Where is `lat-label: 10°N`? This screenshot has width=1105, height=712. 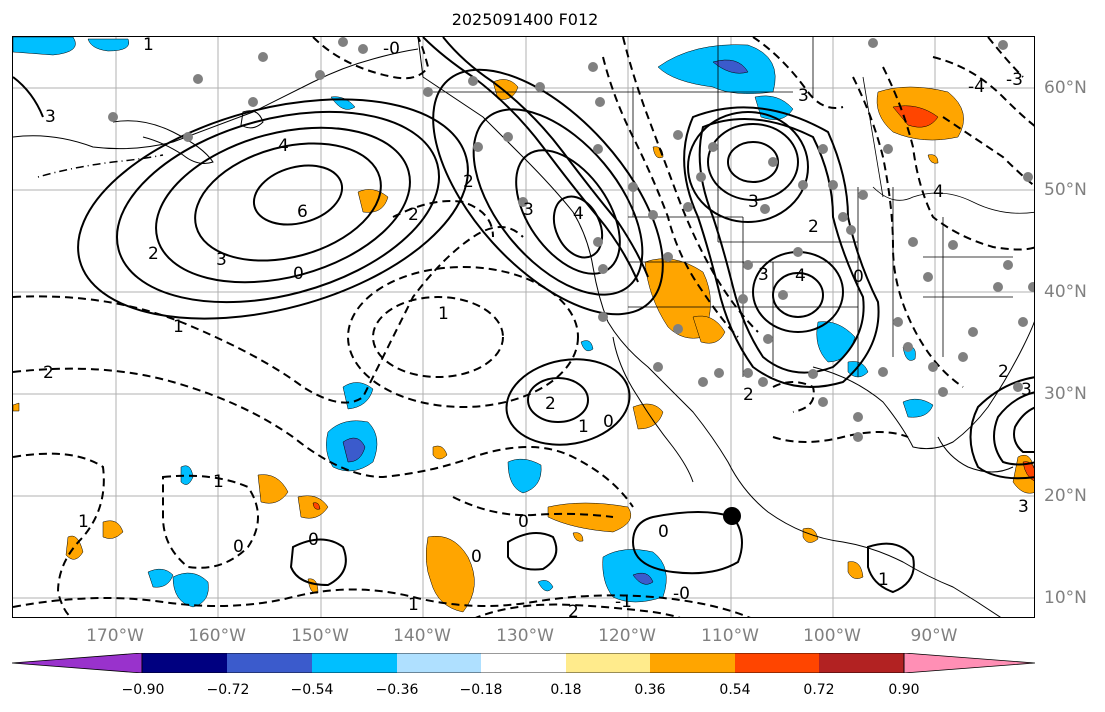 lat-label: 10°N is located at coordinates (1065, 598).